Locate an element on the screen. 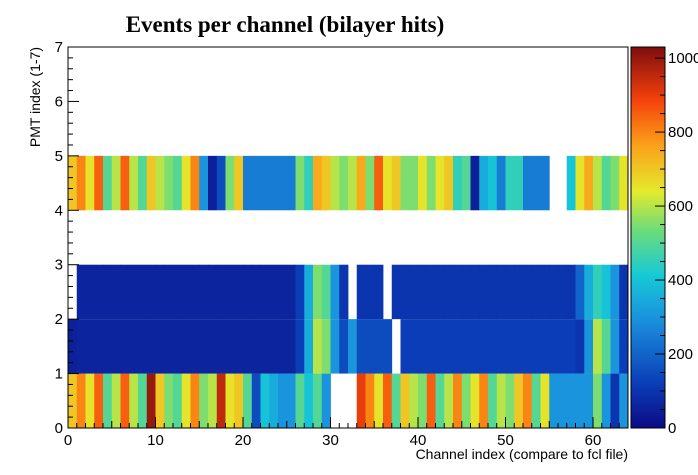 Image resolution: width=698 pixels, height=475 pixels. x-tick-label: 60 is located at coordinates (593, 440).